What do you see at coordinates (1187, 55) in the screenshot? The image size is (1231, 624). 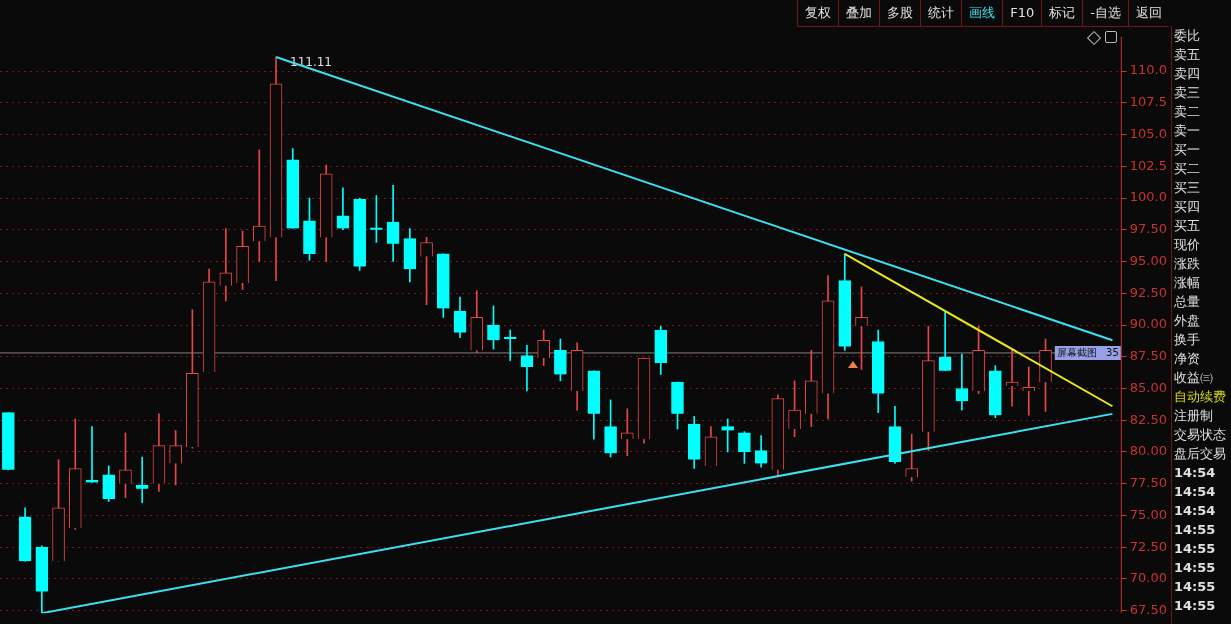 I see `text: 卖五` at bounding box center [1187, 55].